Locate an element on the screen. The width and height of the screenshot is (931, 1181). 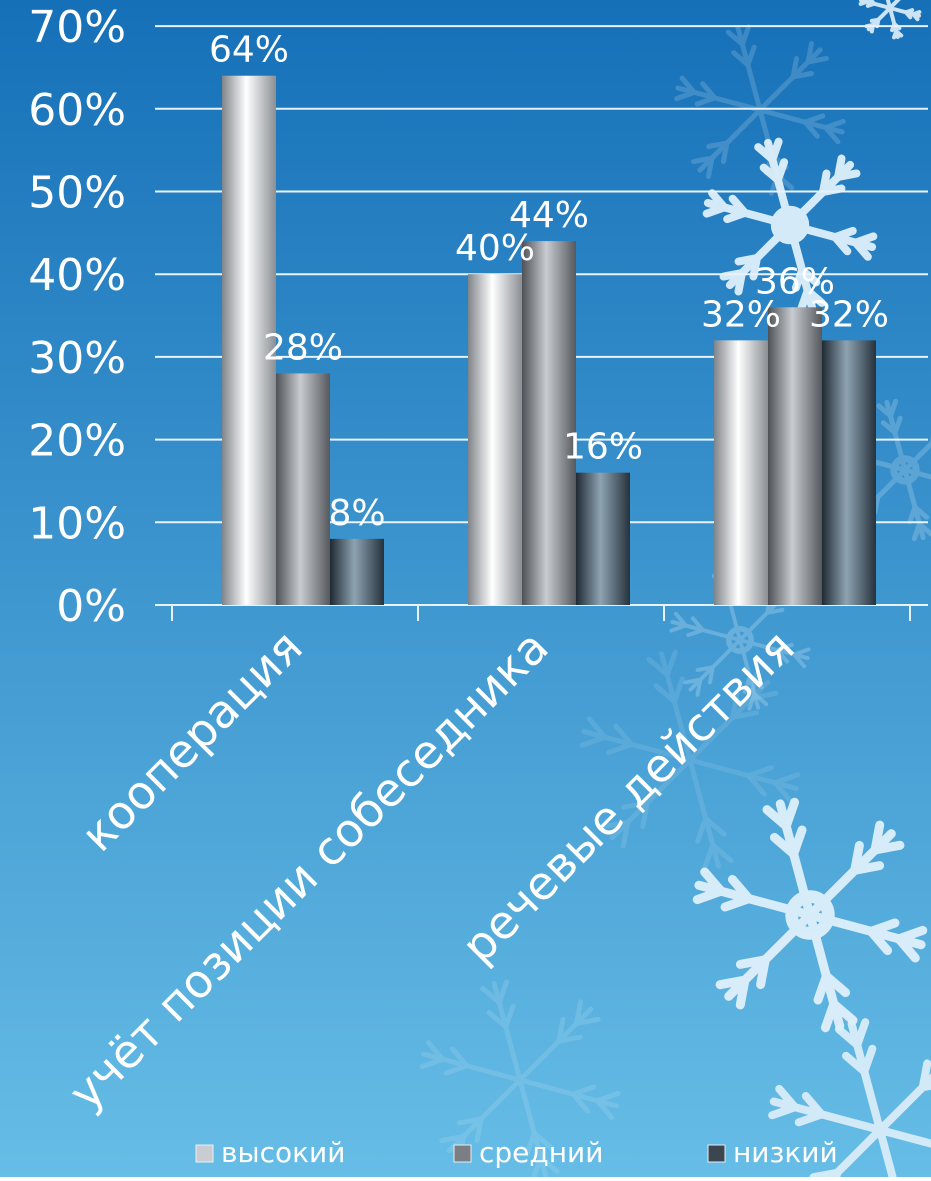
data-label: 28% is located at coordinates (303, 347).